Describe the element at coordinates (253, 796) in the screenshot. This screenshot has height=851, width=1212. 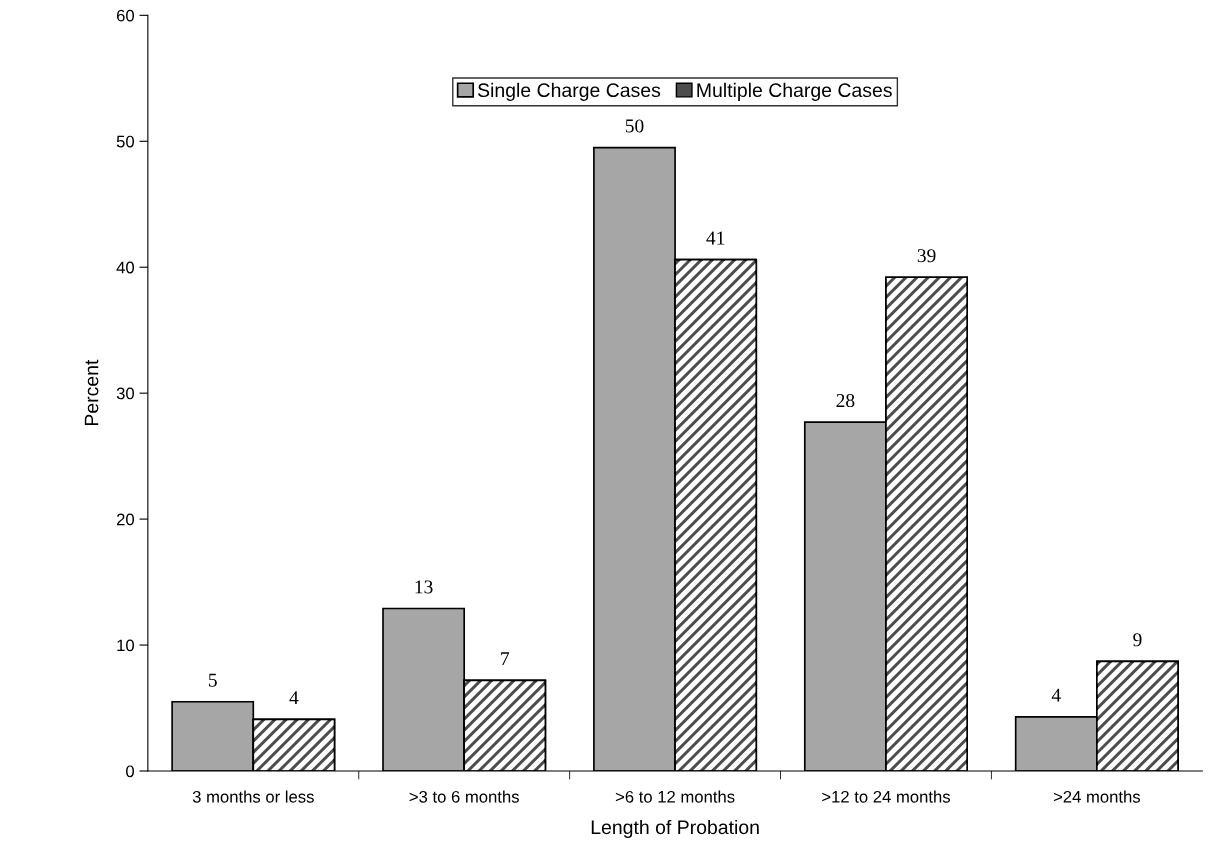
I see `x-tick-label: 3 months or less` at that location.